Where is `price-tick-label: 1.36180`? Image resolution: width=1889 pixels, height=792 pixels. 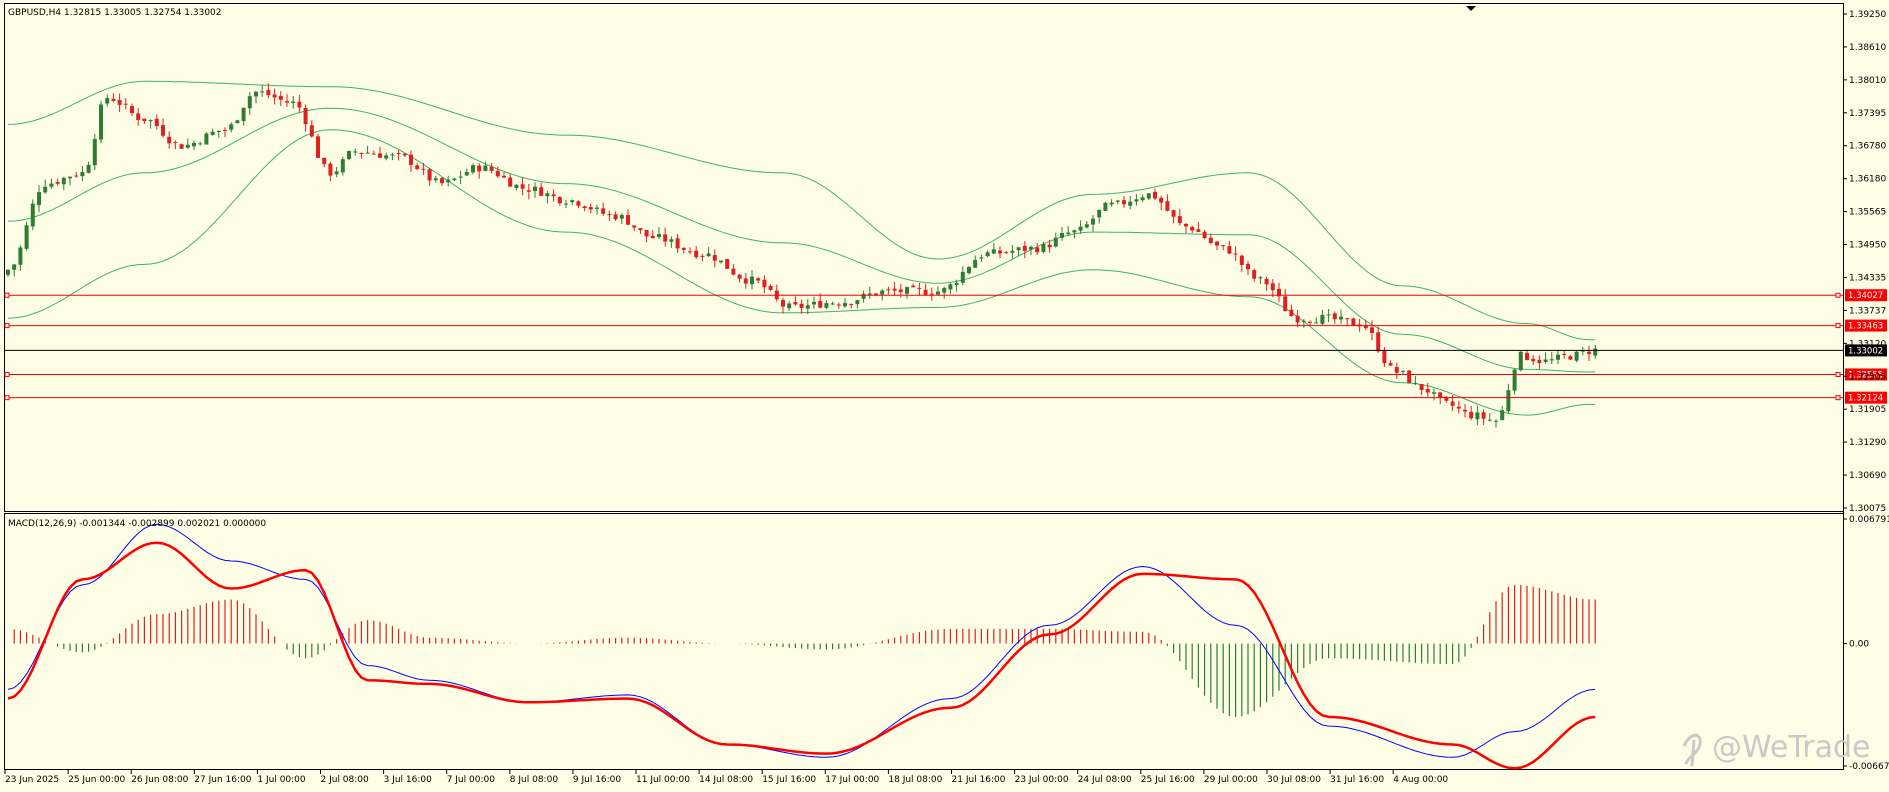 price-tick-label: 1.36180 is located at coordinates (1867, 180).